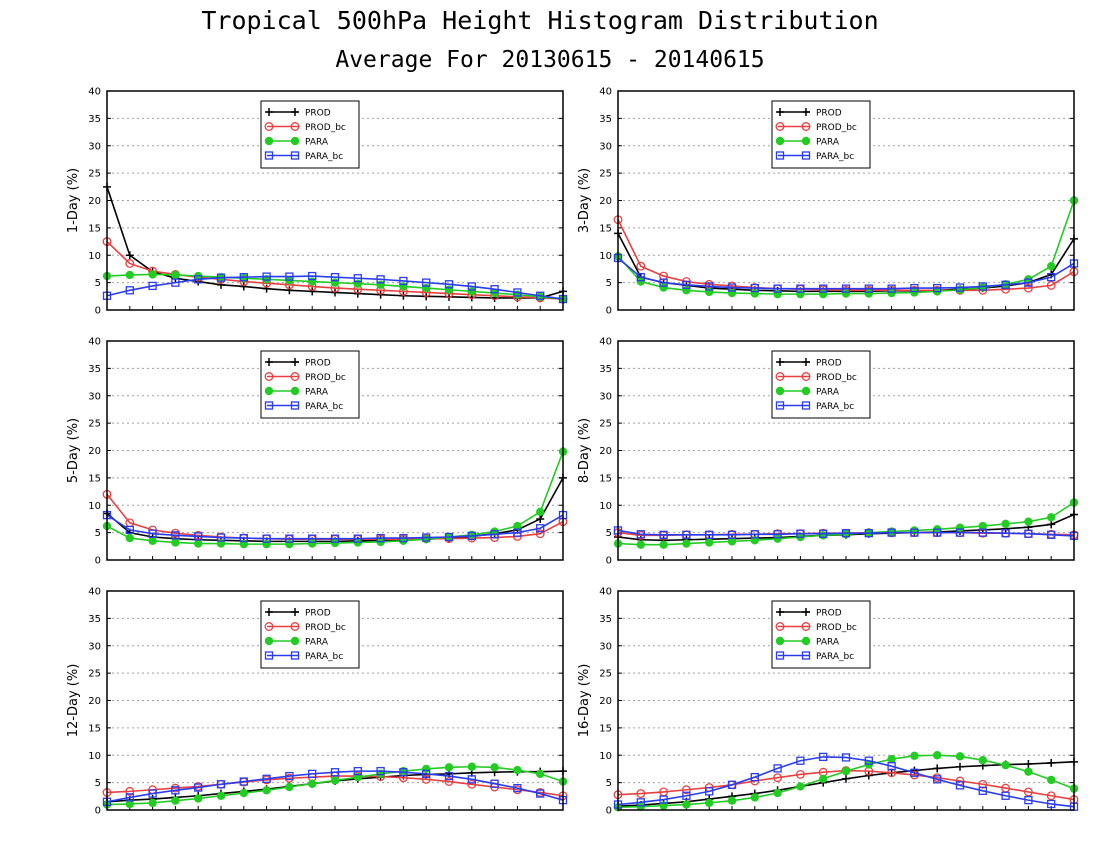  Describe the element at coordinates (846, 273) in the screenshot. I see `series-para-bc` at that location.